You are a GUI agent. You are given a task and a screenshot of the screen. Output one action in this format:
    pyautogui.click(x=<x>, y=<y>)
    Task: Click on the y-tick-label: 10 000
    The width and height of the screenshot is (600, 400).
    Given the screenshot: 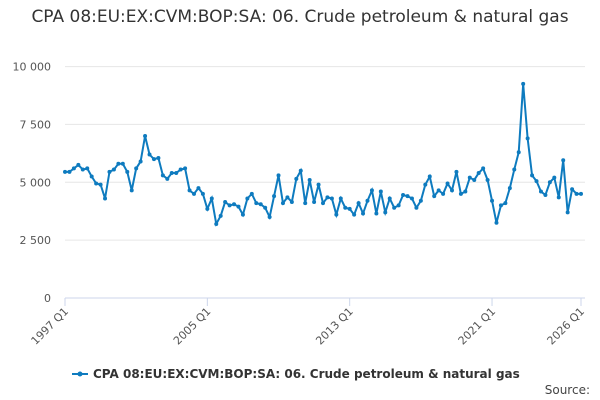 What is the action you would take?
    pyautogui.click(x=32, y=67)
    